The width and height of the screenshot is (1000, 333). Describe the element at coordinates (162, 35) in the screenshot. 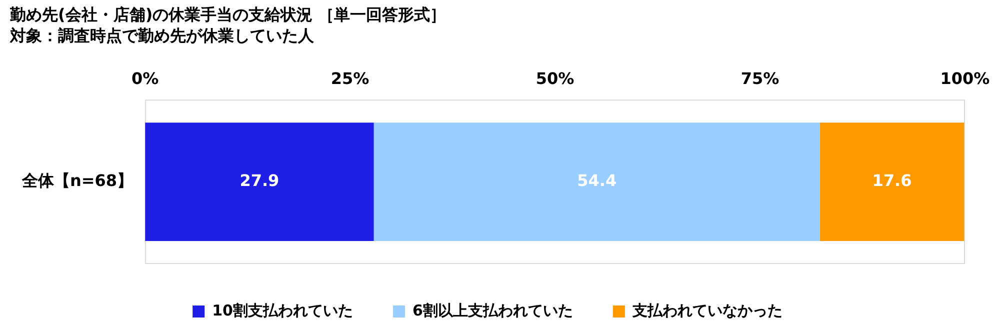

I see `chart-subtitle: 対象：調査時点で勤め先が休業していた人` at that location.